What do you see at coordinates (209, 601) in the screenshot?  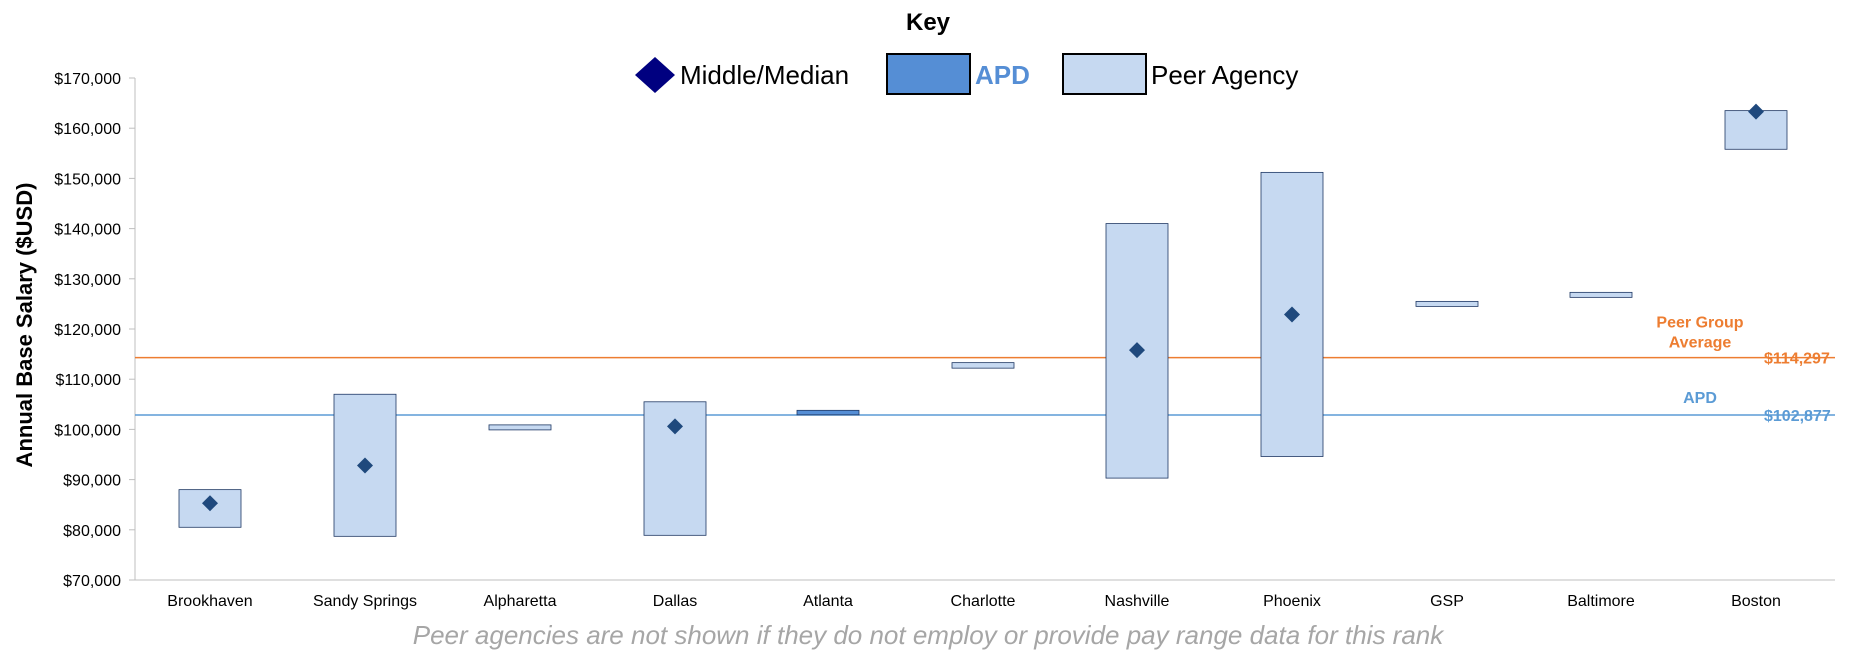 I see `x-tick-label: Brookhaven` at bounding box center [209, 601].